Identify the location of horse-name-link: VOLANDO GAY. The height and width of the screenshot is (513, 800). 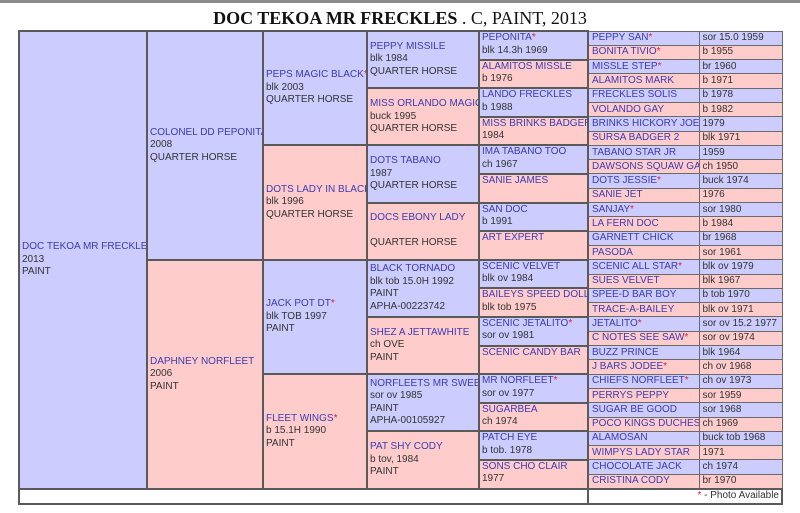
(628, 109).